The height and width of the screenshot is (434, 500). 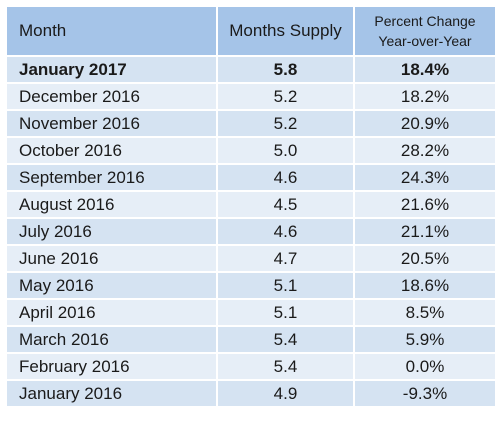 What do you see at coordinates (425, 69) in the screenshot?
I see `cell-percent-change: 18.4%` at bounding box center [425, 69].